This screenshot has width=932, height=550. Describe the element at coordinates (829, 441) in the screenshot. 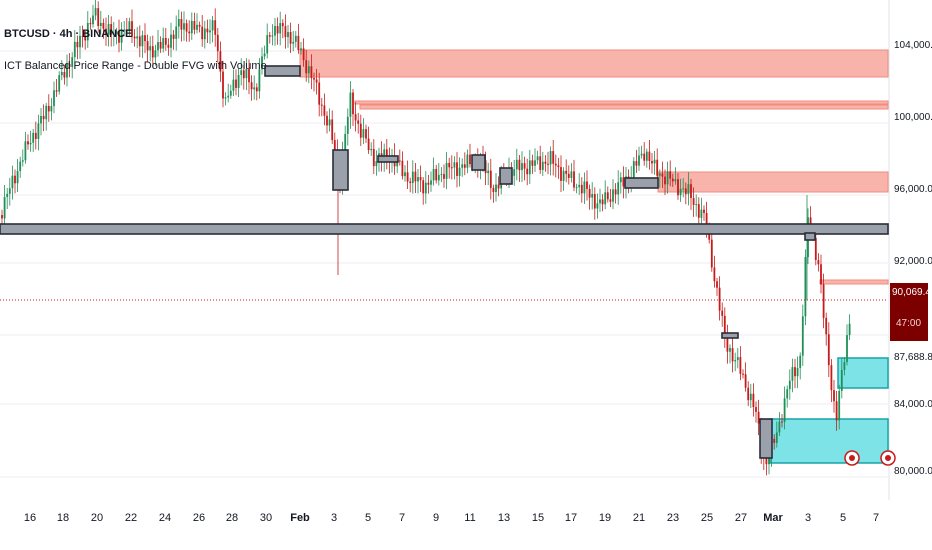

I see `bullish-fvg-zone` at that location.